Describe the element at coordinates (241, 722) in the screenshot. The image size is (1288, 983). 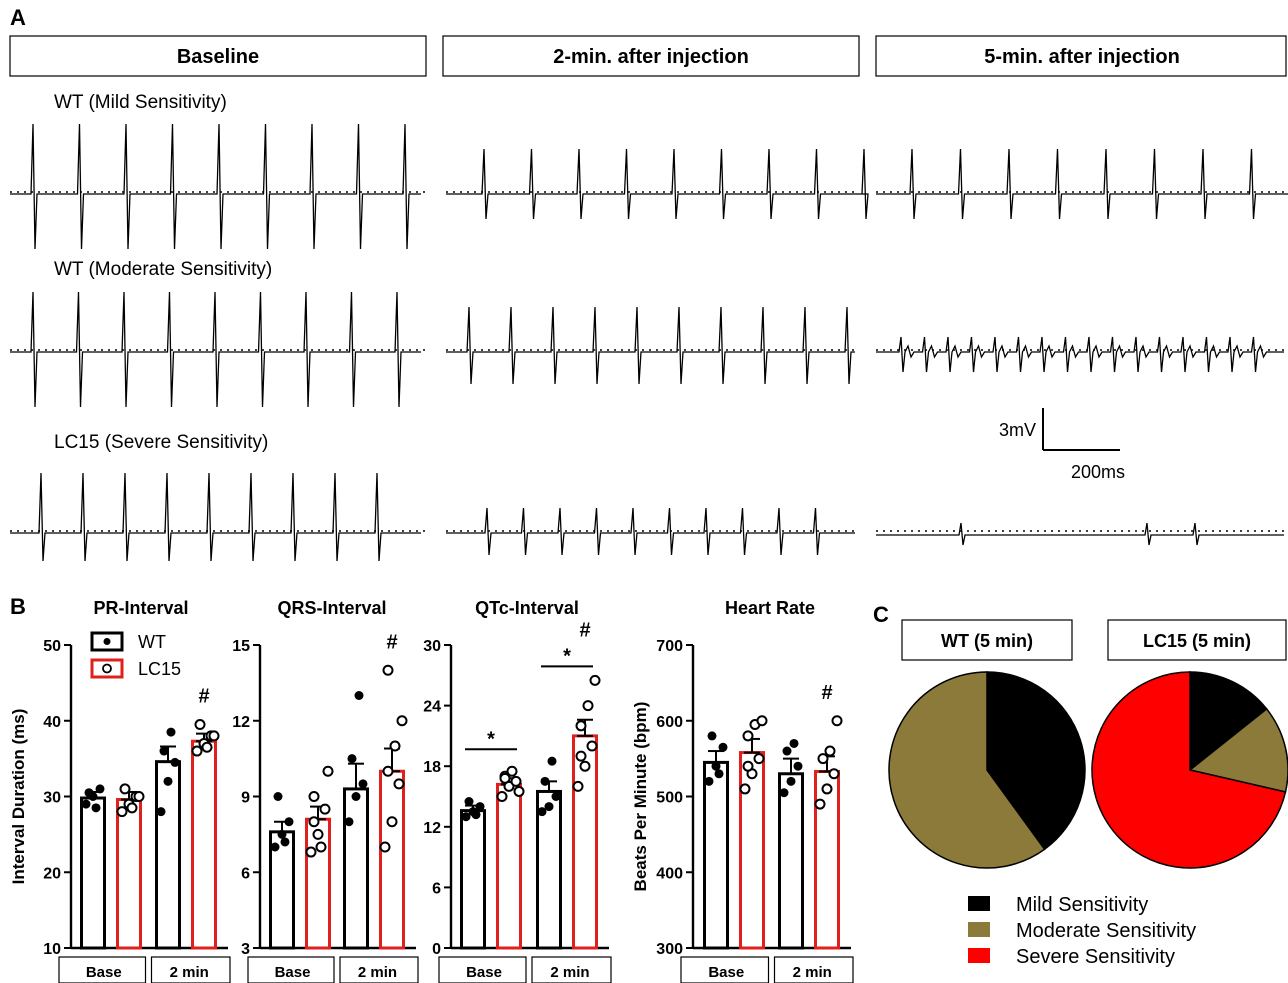
I see `y-tick-label: 12` at that location.